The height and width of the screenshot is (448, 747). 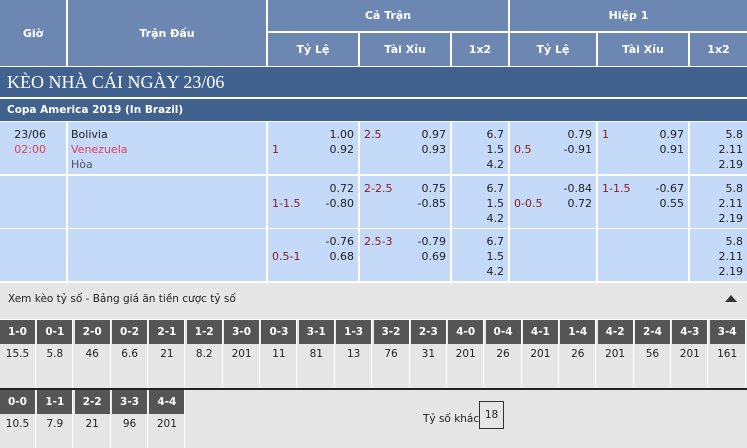 I want to click on score-label: 4-0, so click(x=466, y=332).